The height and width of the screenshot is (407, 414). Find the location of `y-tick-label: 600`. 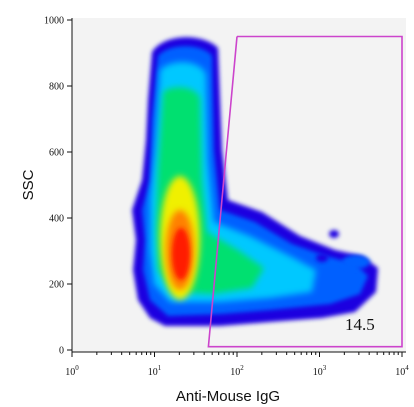

y-tick-label: 600 is located at coordinates (56, 153).